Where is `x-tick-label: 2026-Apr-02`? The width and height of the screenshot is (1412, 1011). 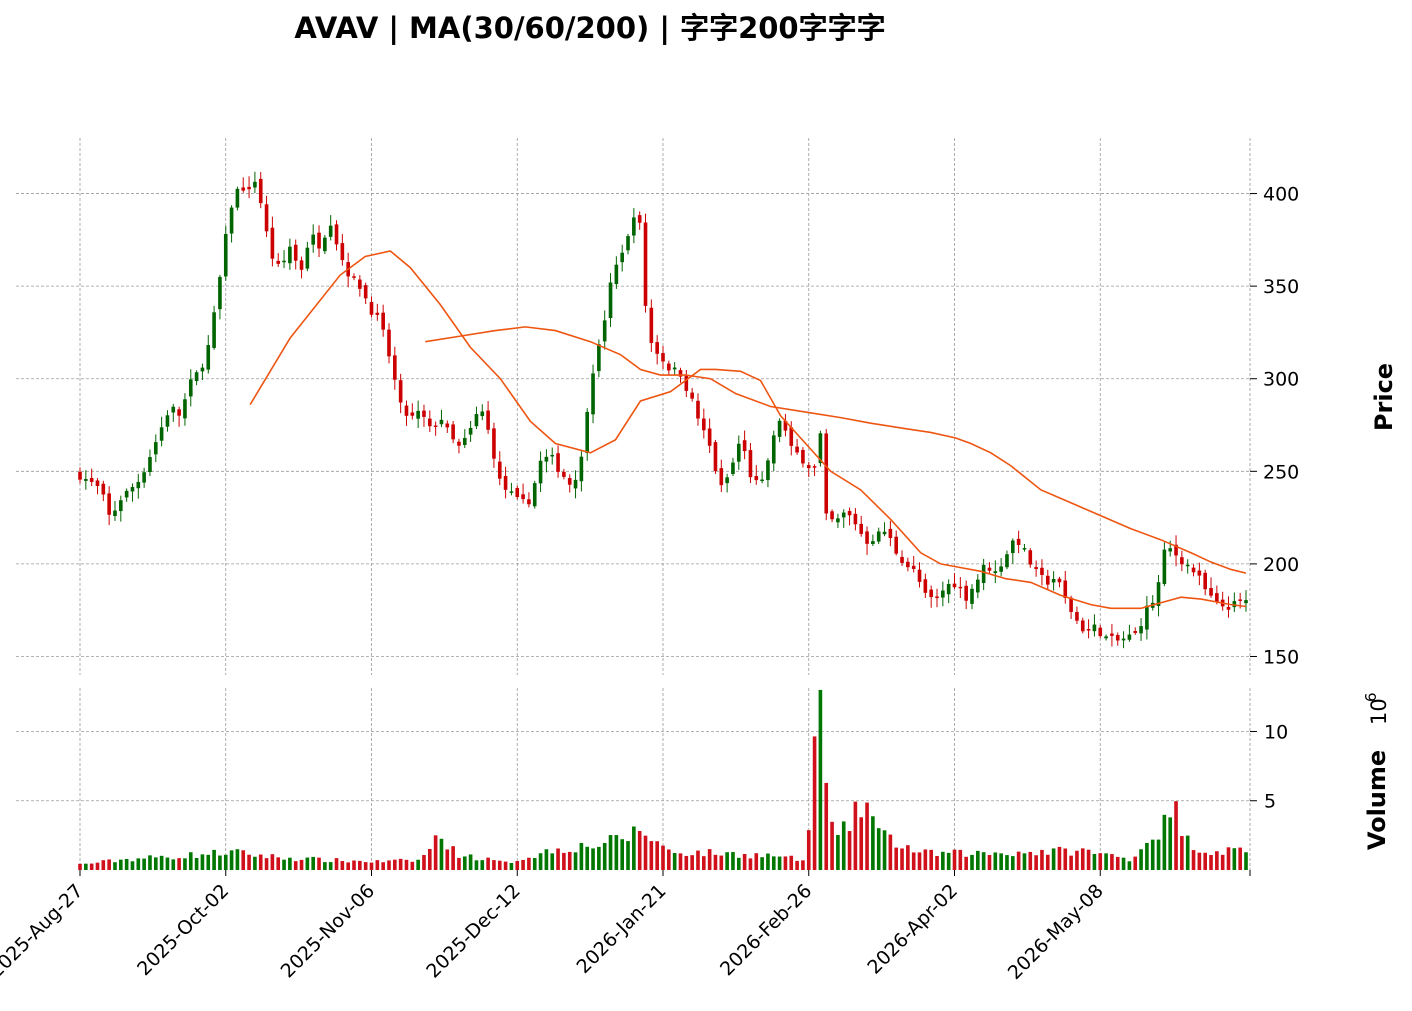
x-tick-label: 2026-Apr-02 is located at coordinates (912, 929).